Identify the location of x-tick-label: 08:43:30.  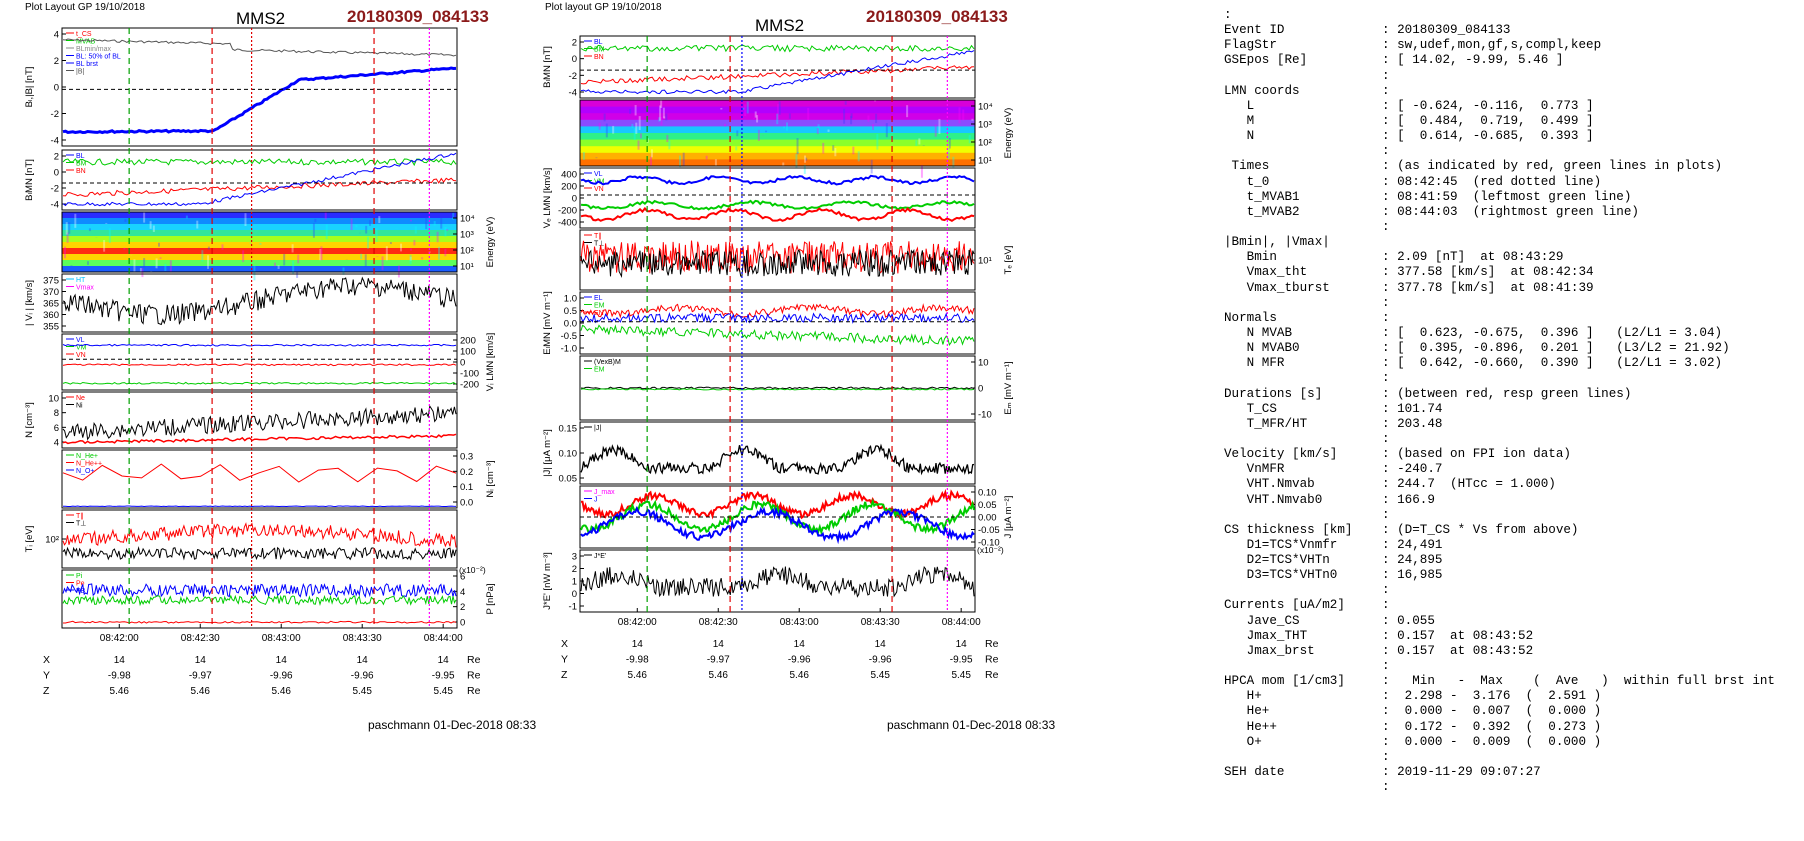
(880, 622).